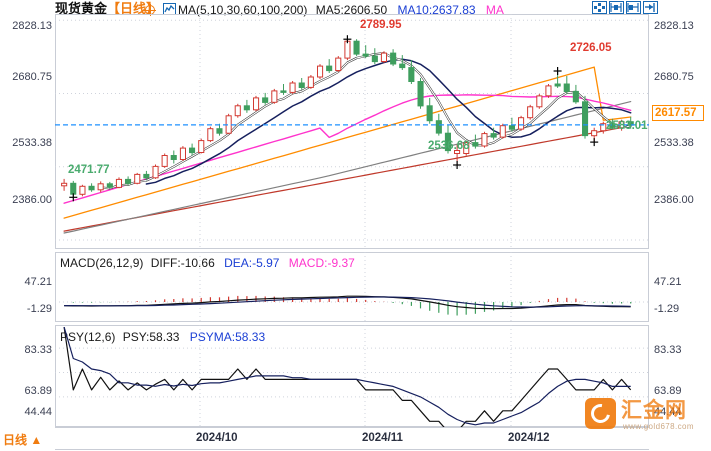 The width and height of the screenshot is (711, 451). Describe the element at coordinates (321, 263) in the screenshot. I see `macd-macd-value: MACD:-9.37` at that location.